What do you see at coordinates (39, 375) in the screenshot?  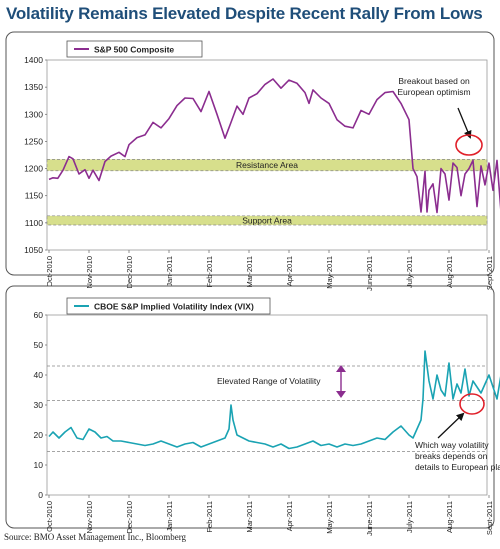 I see `y-tick-label: 40` at bounding box center [39, 375].